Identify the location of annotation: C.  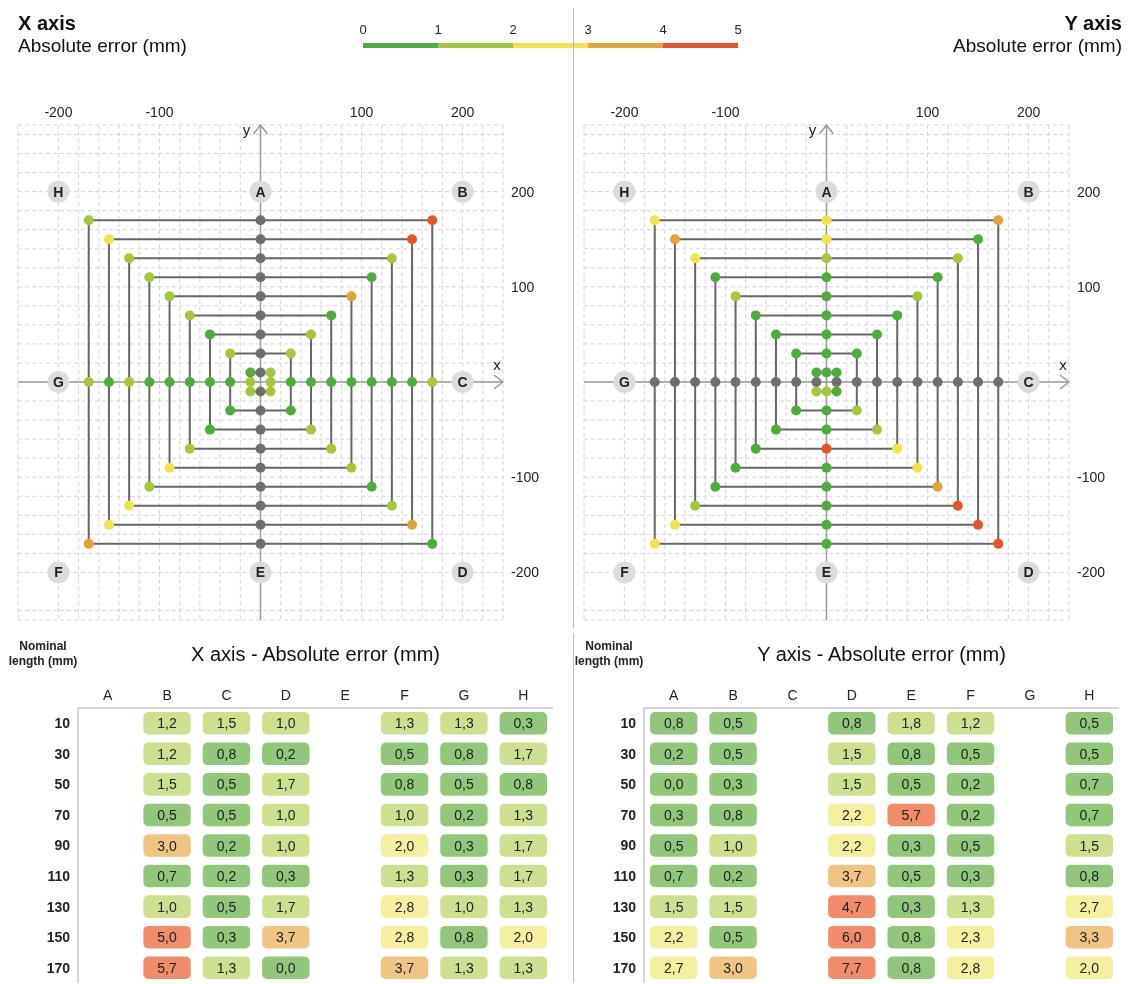
(1028, 382).